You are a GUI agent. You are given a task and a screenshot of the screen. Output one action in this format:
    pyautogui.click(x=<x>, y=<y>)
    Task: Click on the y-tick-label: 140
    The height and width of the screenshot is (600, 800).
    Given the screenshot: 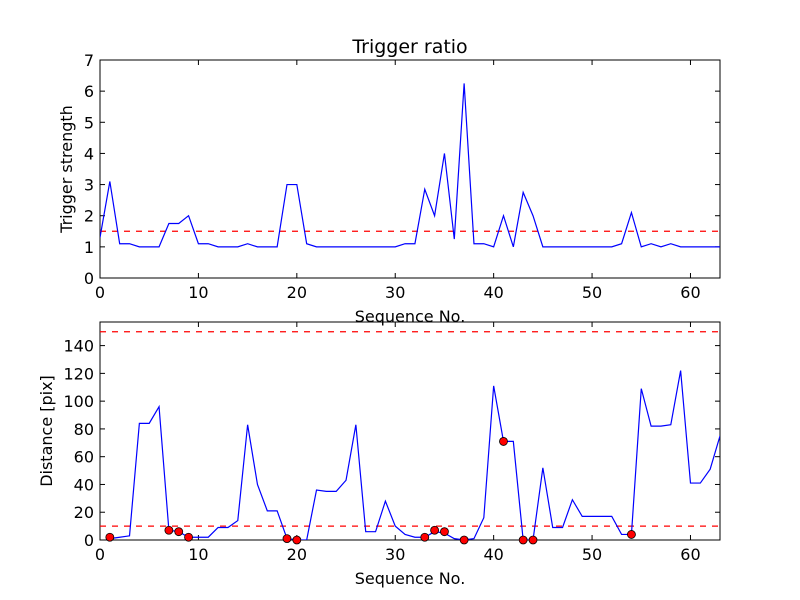 What is the action you would take?
    pyautogui.click(x=78, y=346)
    